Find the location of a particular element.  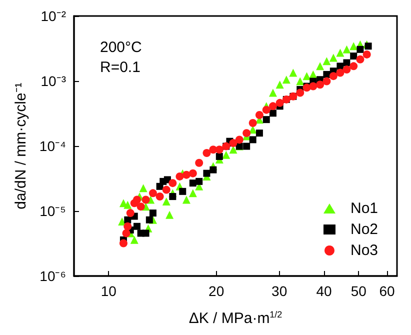

x-tick-label: 10 is located at coordinates (108, 291).